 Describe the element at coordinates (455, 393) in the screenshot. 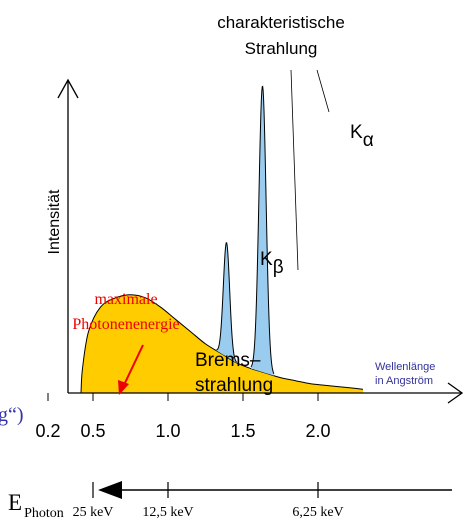

I see `x-axis-arrowhead` at that location.